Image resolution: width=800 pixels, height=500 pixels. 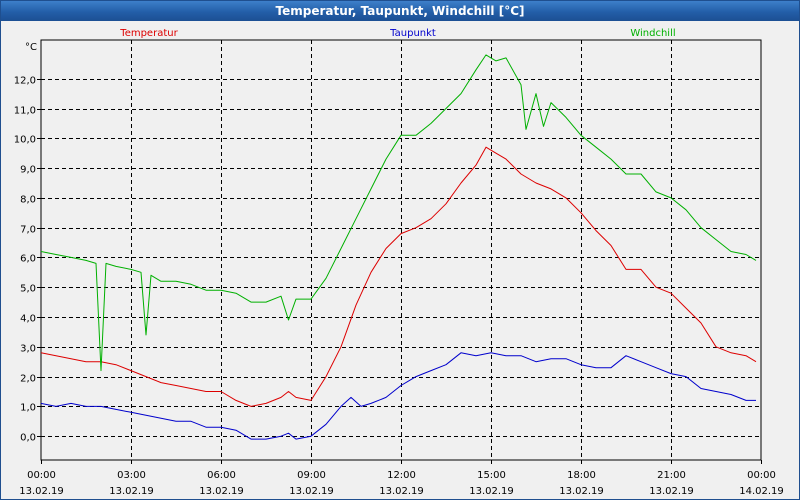 I want to click on y-tick-label: 1,0, so click(x=28, y=408).